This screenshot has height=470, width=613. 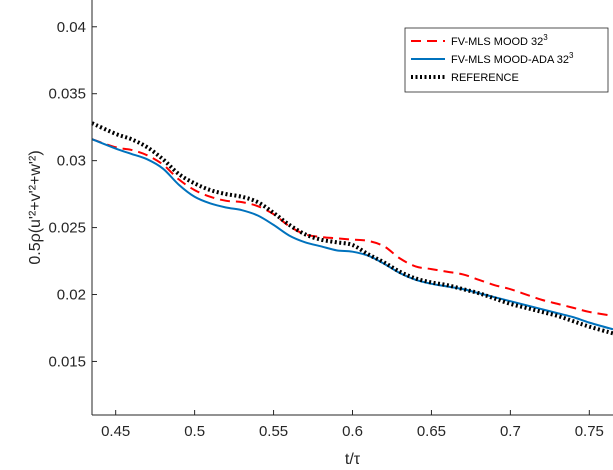 I want to click on x-tick-label: 0.7, so click(x=510, y=431).